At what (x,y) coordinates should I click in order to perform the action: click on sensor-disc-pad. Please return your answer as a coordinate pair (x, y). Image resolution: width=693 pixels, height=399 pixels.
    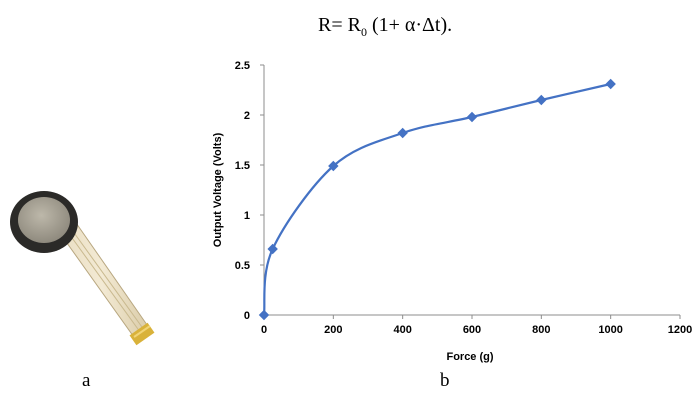
    Looking at the image, I should click on (44, 220).